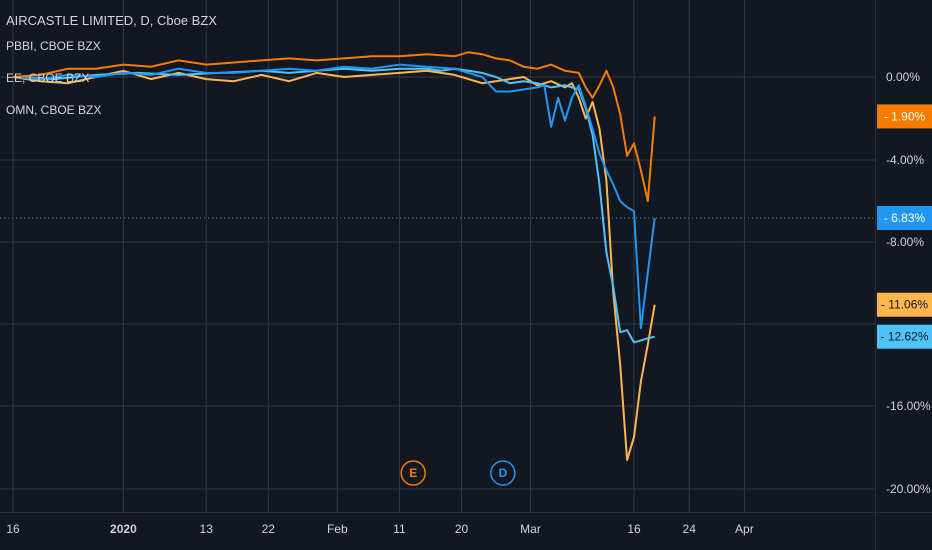 Image resolution: width=932 pixels, height=550 pixels. I want to click on last-value-labels: - 1.90% - 6.83% - 11.06% - 12.62%, so click(904, 226).